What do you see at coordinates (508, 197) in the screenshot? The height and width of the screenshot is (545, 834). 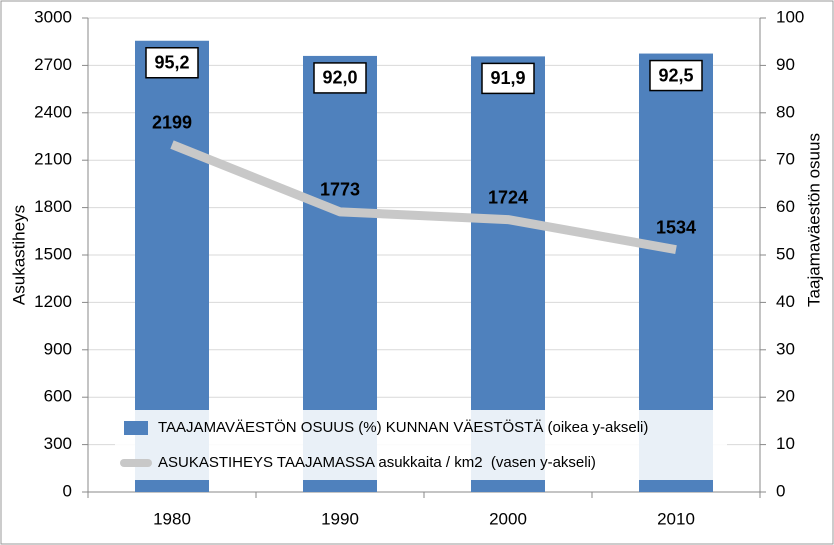 I see `value-label: 1724` at bounding box center [508, 197].